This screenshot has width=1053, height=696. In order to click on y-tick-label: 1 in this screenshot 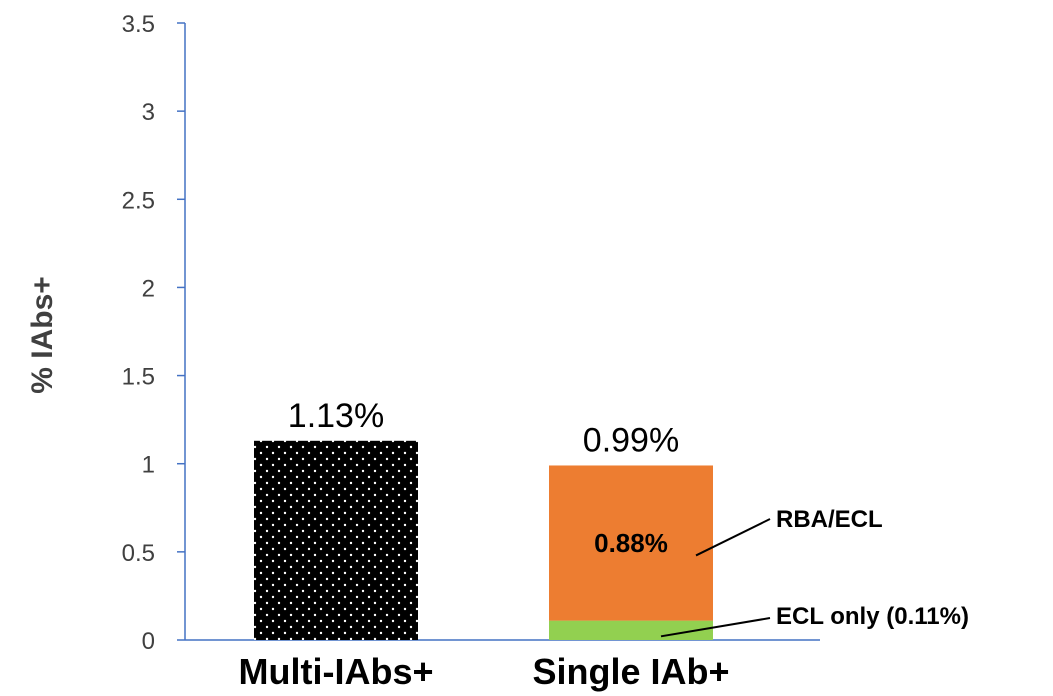, I will do `click(148, 465)`.